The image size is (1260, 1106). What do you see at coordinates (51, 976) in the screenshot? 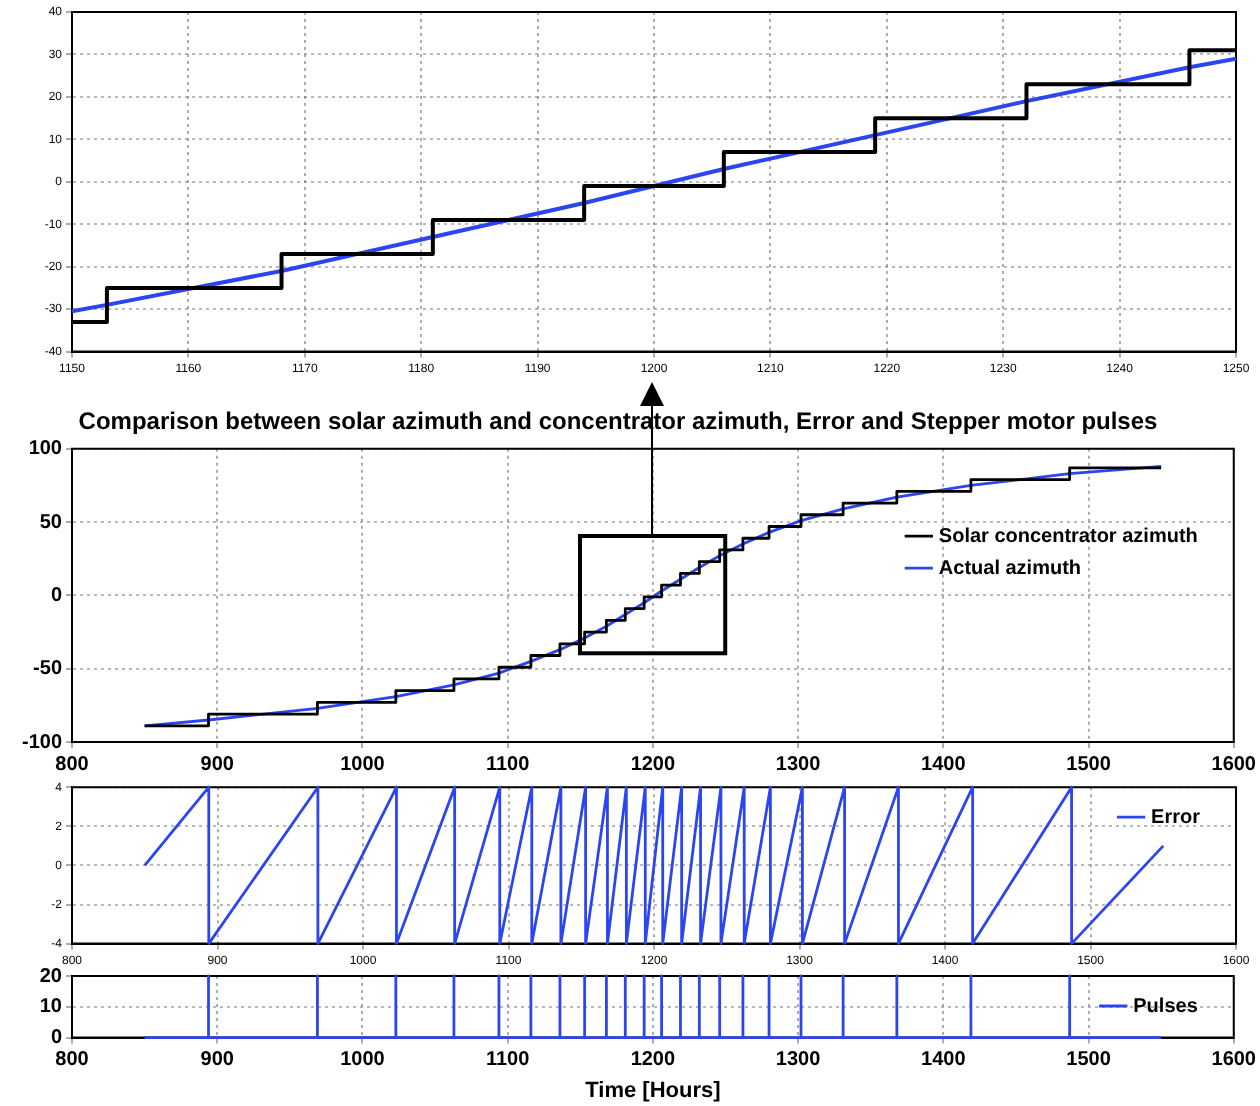
I see `y-tick-label: 20` at bounding box center [51, 976].